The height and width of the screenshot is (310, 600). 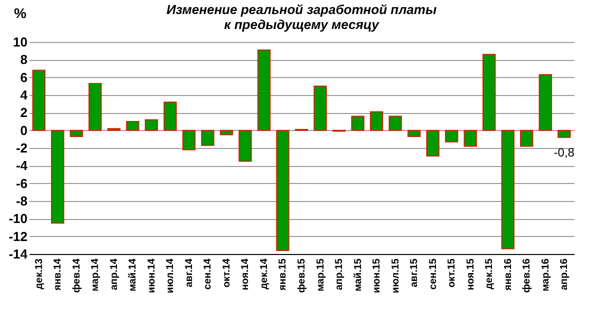 I want to click on x-tick-label: дек.15, so click(x=490, y=274).